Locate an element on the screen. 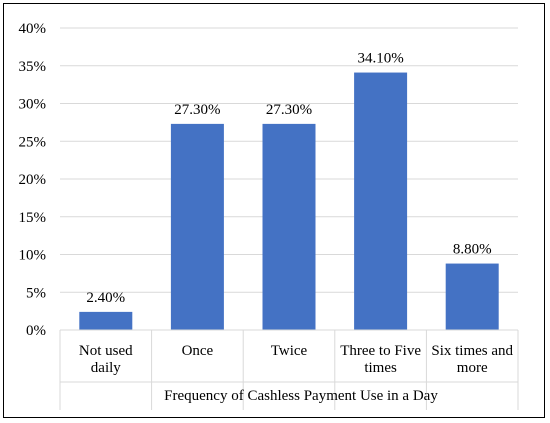  data-label: 2.40% is located at coordinates (105, 298).